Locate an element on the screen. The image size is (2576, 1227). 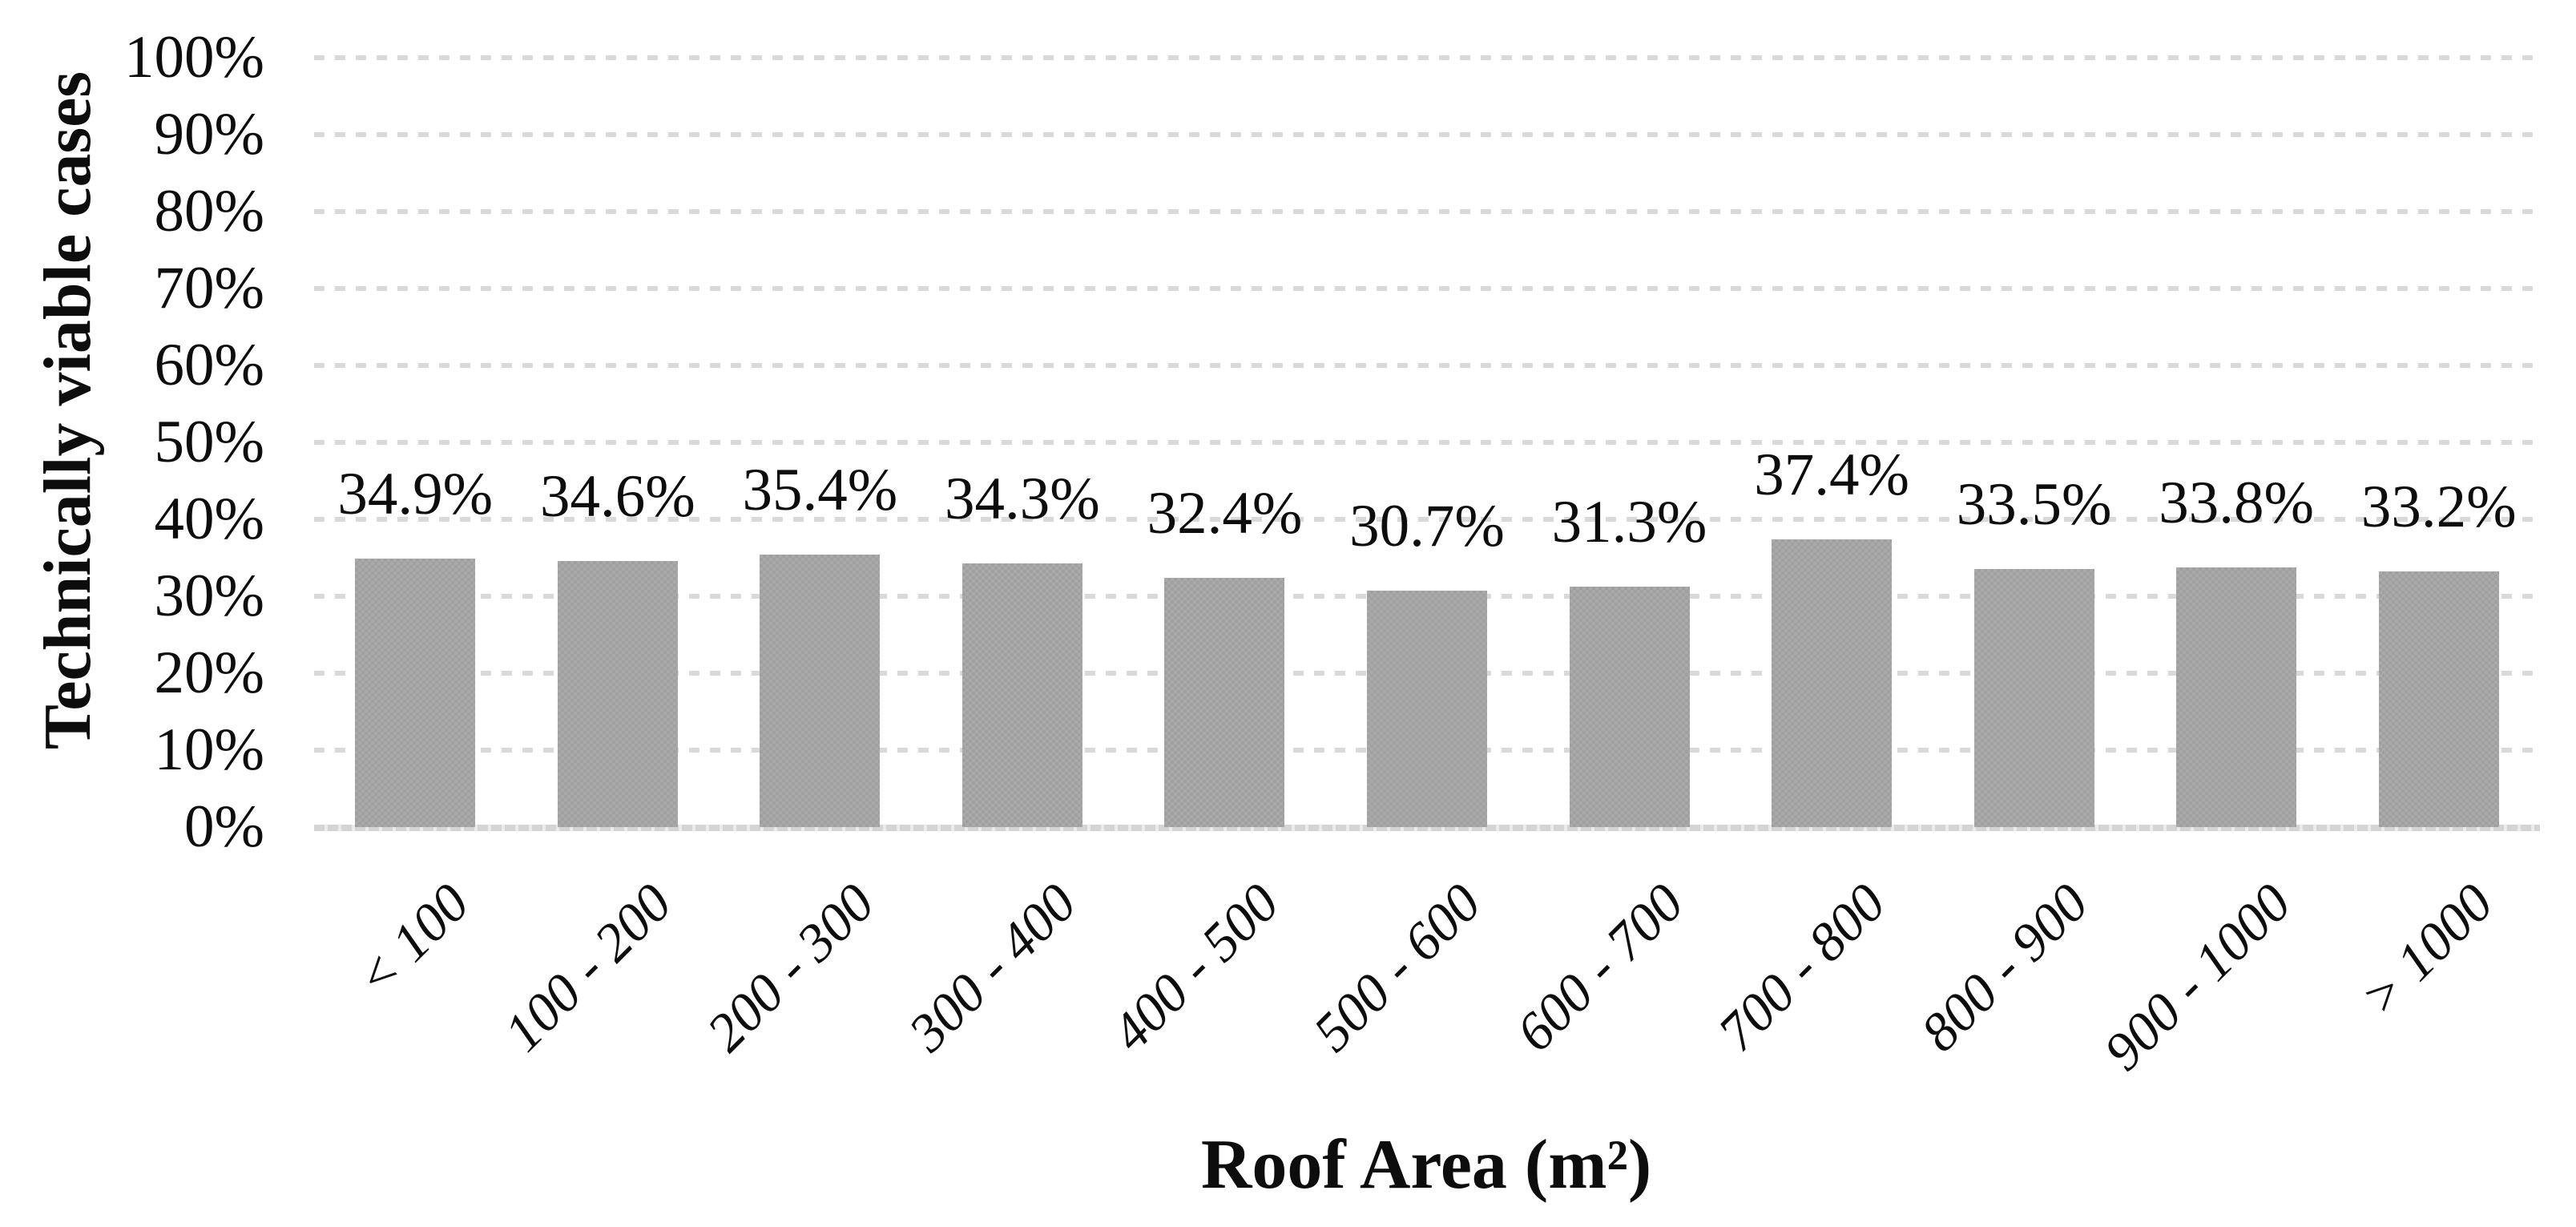
y-tick-label: 90% is located at coordinates (209, 134).